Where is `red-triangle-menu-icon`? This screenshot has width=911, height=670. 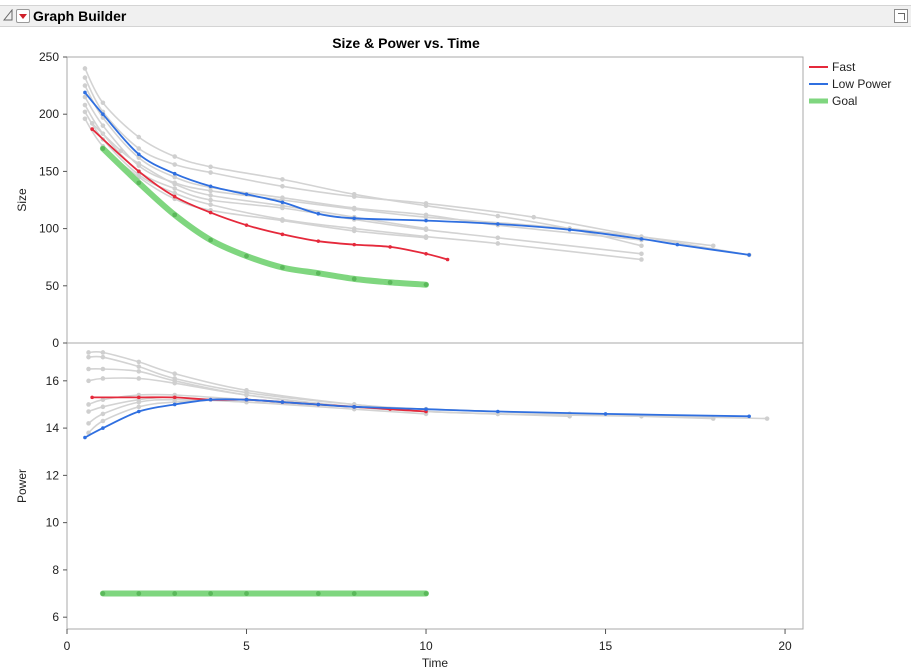 red-triangle-menu-icon is located at coordinates (23, 16).